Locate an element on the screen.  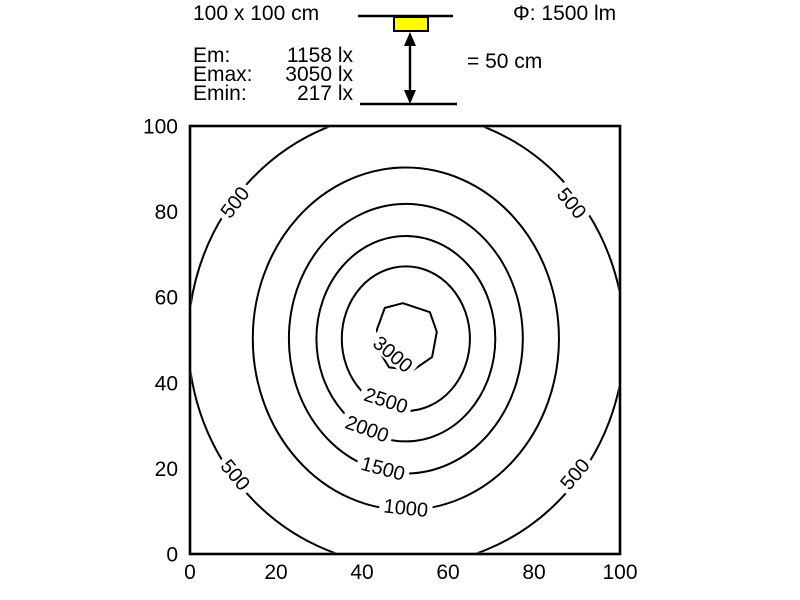
contour-label-2000: 2000 is located at coordinates (367, 429).